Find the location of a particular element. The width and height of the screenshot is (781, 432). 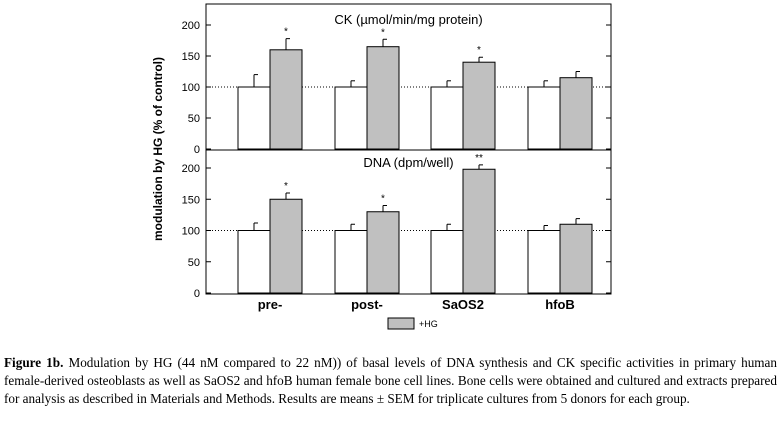

panel-title-ck: CK (µmol/min/mg protein) is located at coordinates (408, 19).